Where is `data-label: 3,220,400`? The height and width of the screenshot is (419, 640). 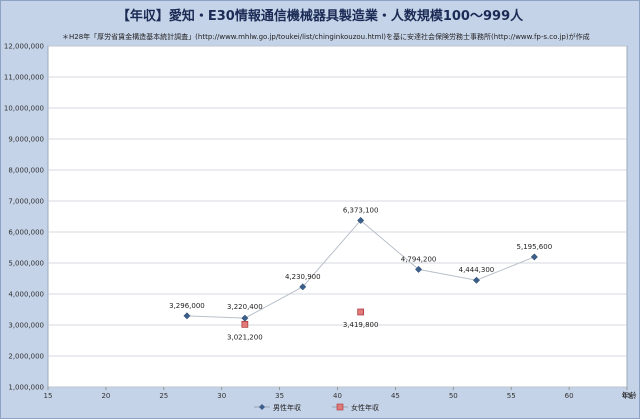
data-label: 3,220,400 is located at coordinates (245, 307).